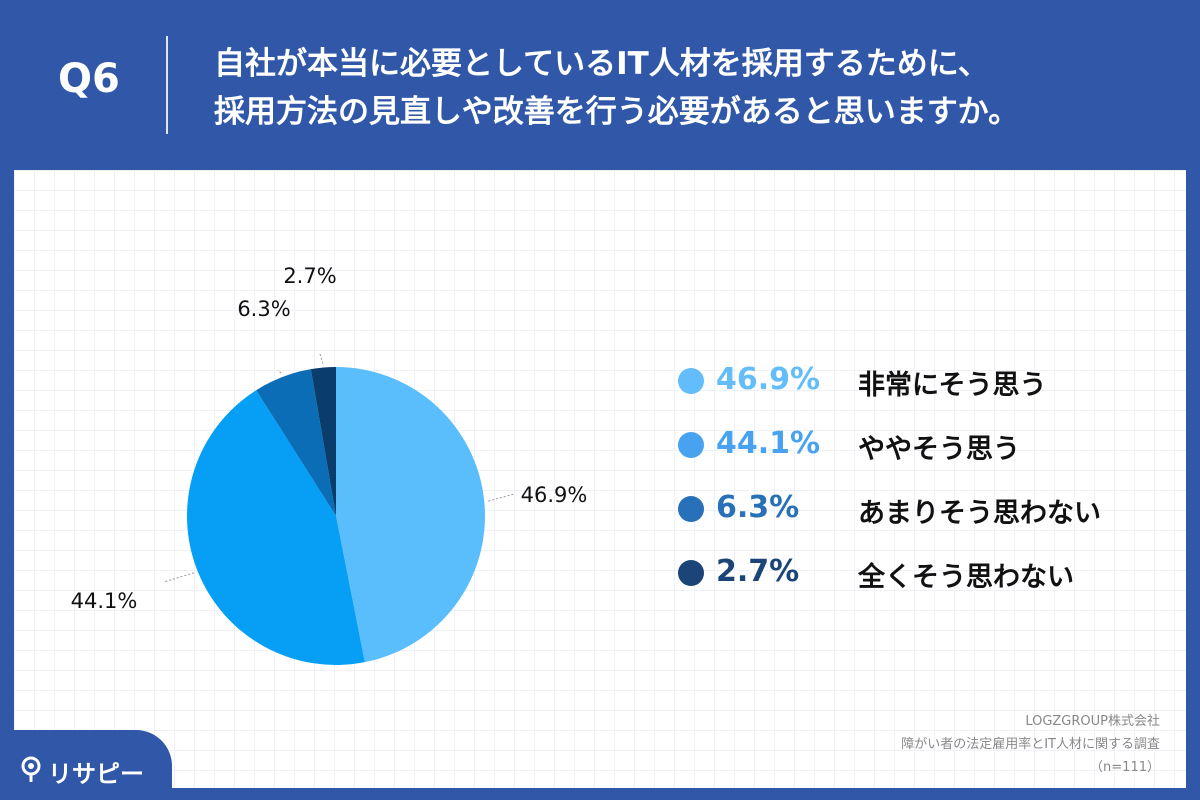 This screenshot has width=1200, height=800. I want to click on legend-percent: 46.9%, so click(768, 379).